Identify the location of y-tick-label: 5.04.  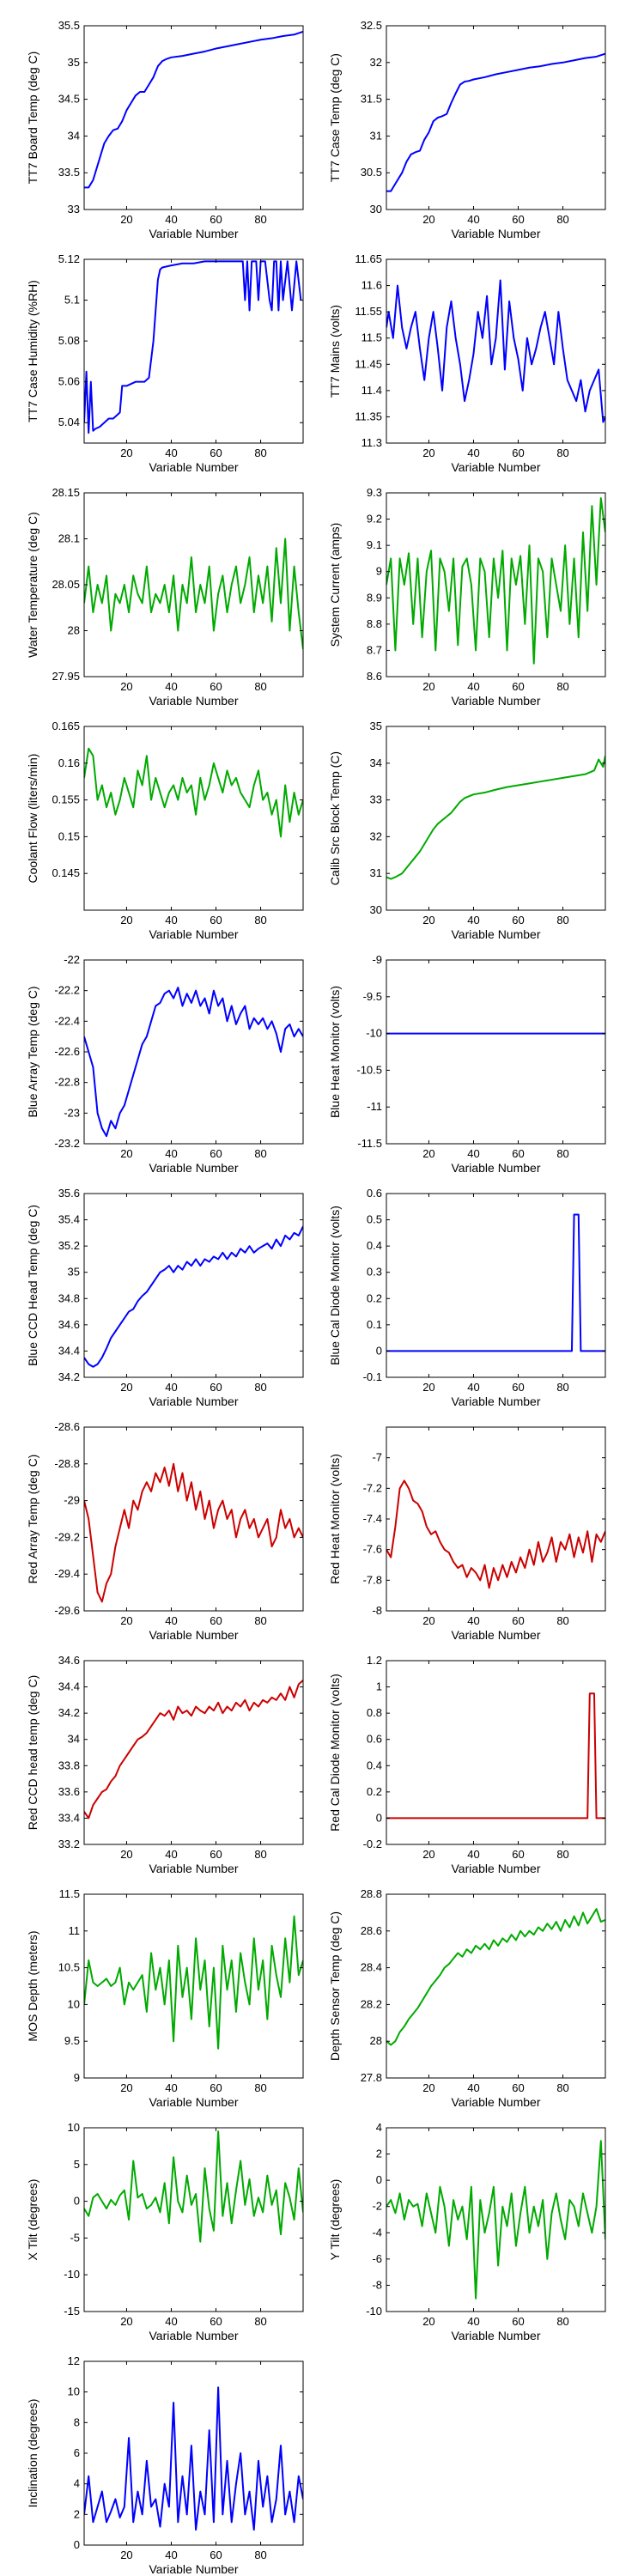
(69, 422).